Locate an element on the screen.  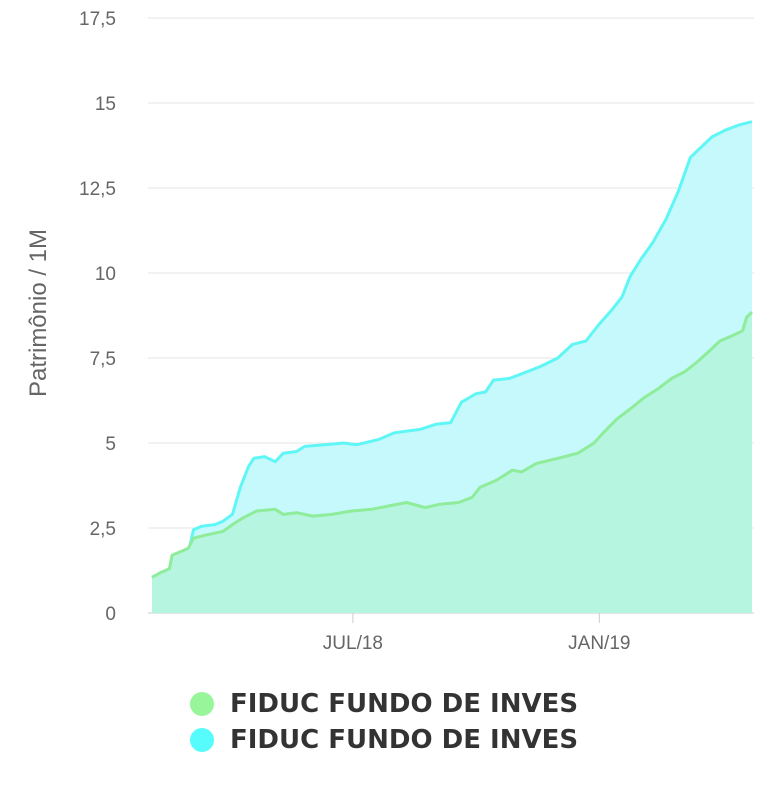
y-tick-label: 0 is located at coordinates (110, 614).